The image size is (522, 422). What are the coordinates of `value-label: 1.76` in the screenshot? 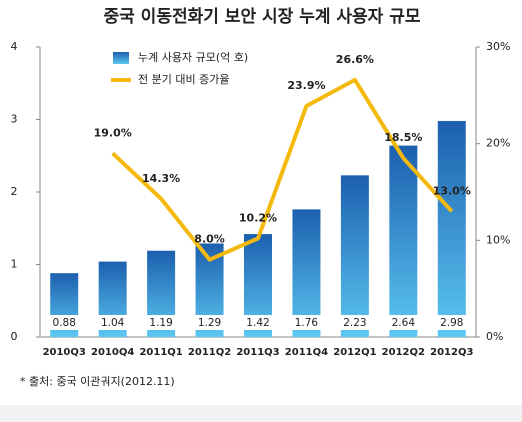 It's located at (307, 323).